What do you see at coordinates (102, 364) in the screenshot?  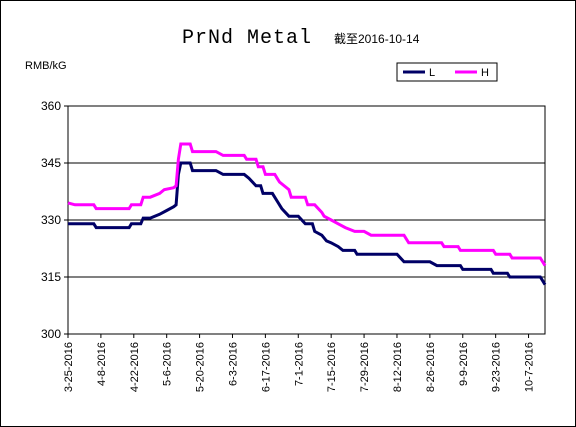 I see `x-tick-label: 4-8-2016` at bounding box center [102, 364].